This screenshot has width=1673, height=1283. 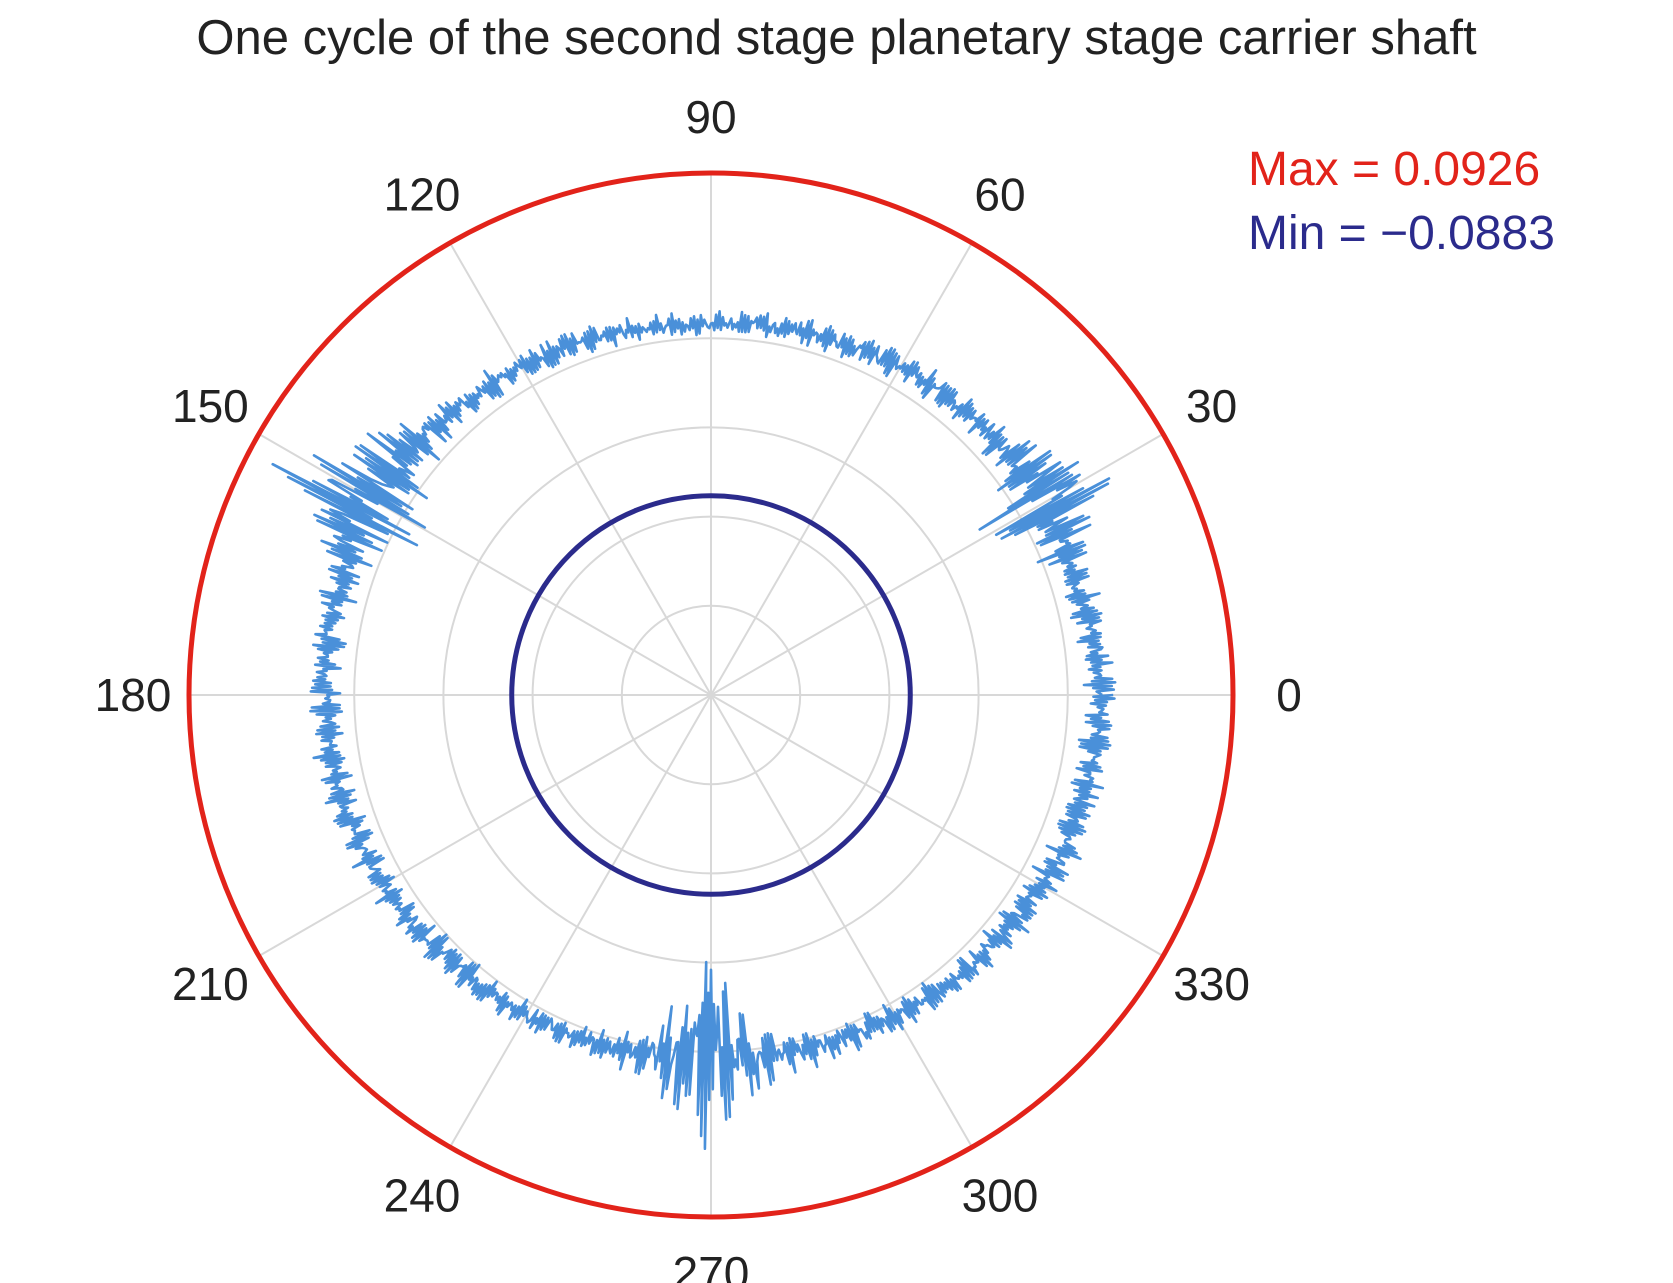 What do you see at coordinates (1401, 202) in the screenshot?
I see `legend: Max = 0.0926 Min = −0.0883` at bounding box center [1401, 202].